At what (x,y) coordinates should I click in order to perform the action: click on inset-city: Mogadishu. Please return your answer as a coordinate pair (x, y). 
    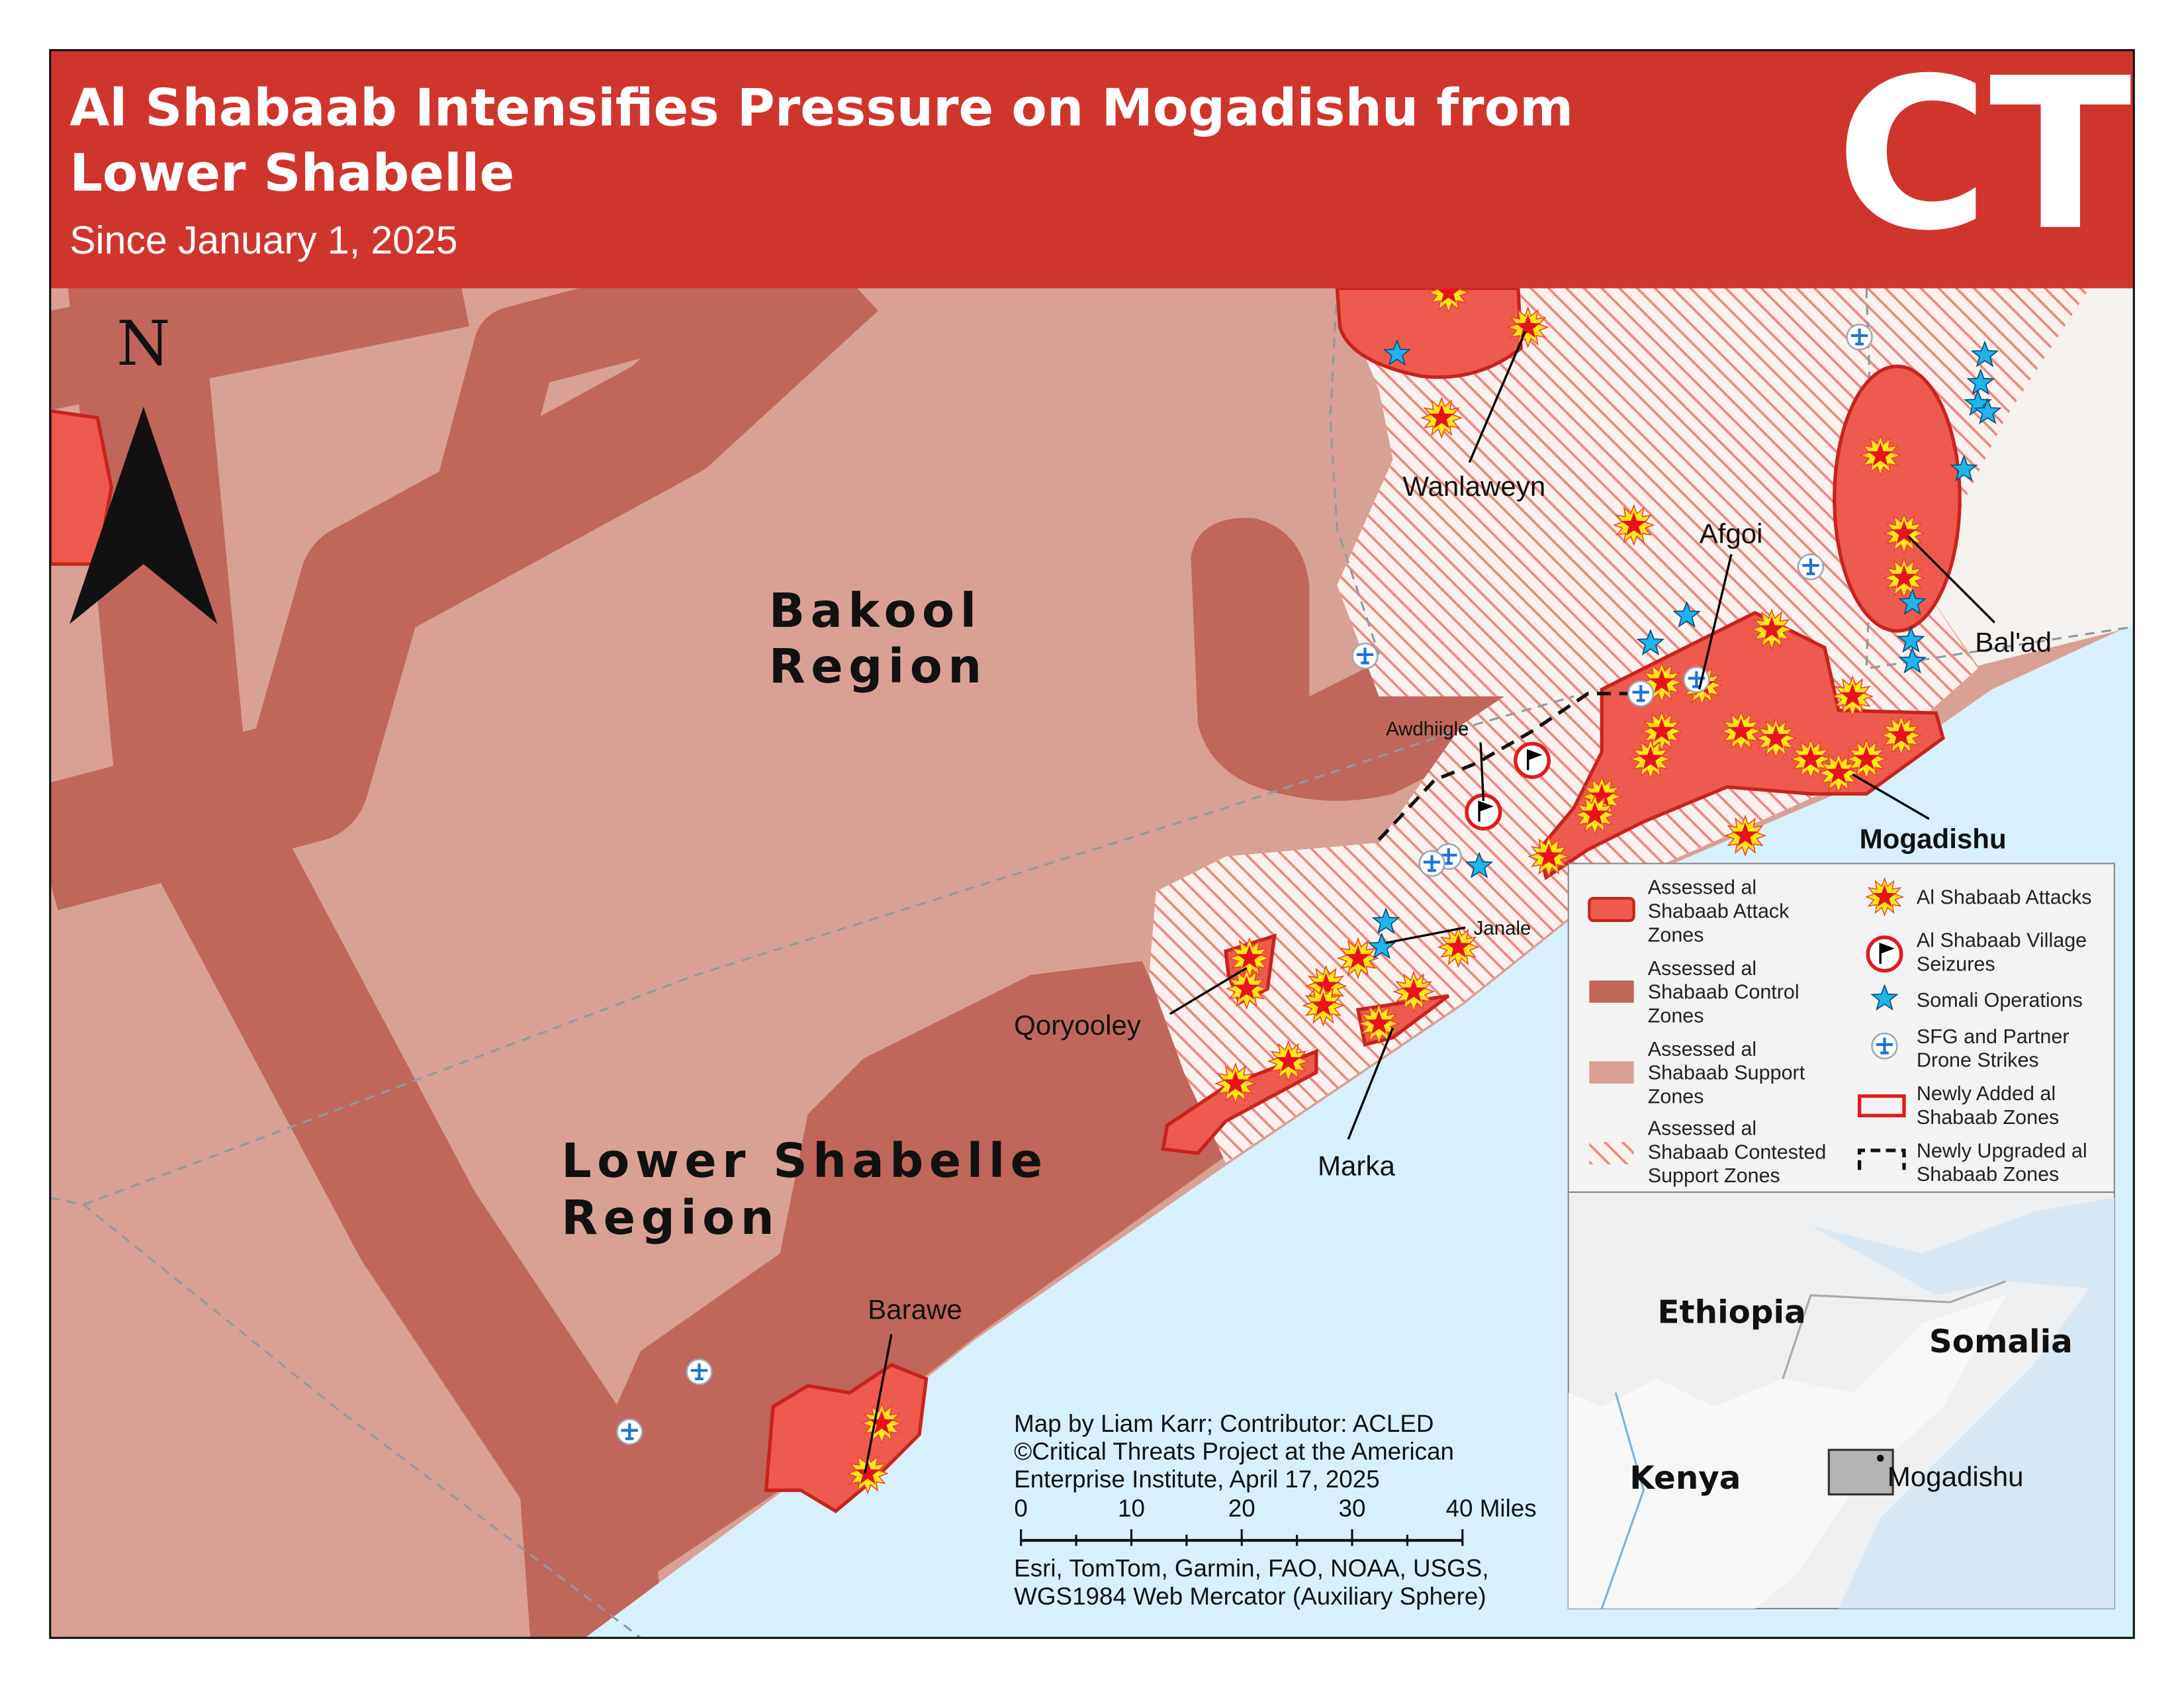
    Looking at the image, I should click on (1956, 1477).